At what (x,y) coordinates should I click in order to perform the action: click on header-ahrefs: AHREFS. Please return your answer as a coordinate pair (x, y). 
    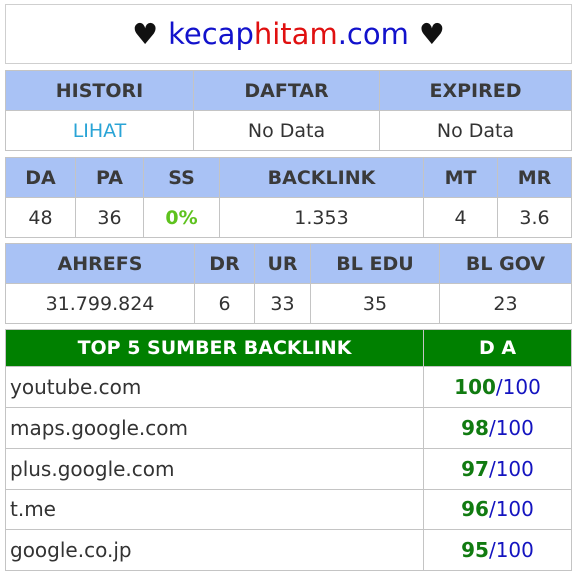
    Looking at the image, I should click on (100, 263).